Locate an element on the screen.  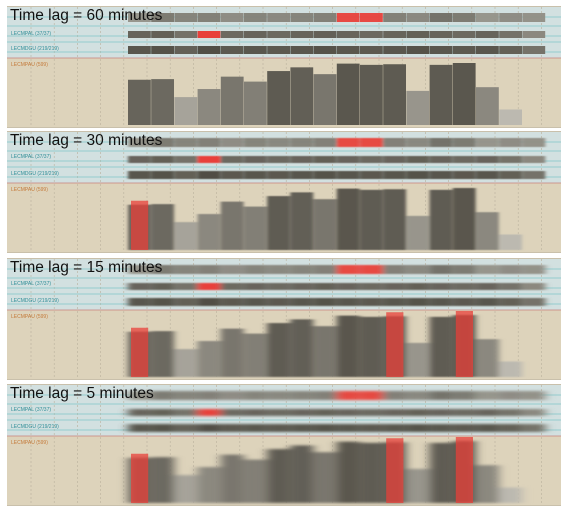
panel-title: Time lag = 60 minutes is located at coordinates (86, 15).